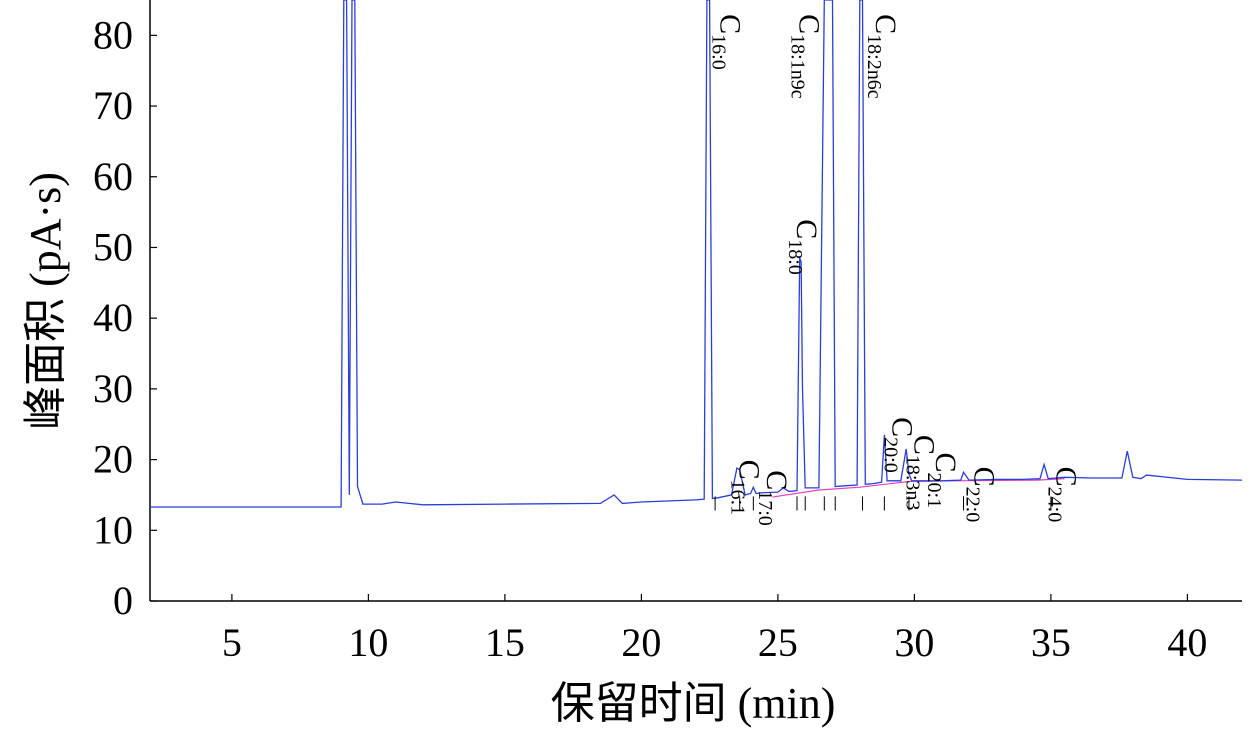  What do you see at coordinates (972, 505) in the screenshot?
I see `peak-label-subscript: 22:0` at bounding box center [972, 505].